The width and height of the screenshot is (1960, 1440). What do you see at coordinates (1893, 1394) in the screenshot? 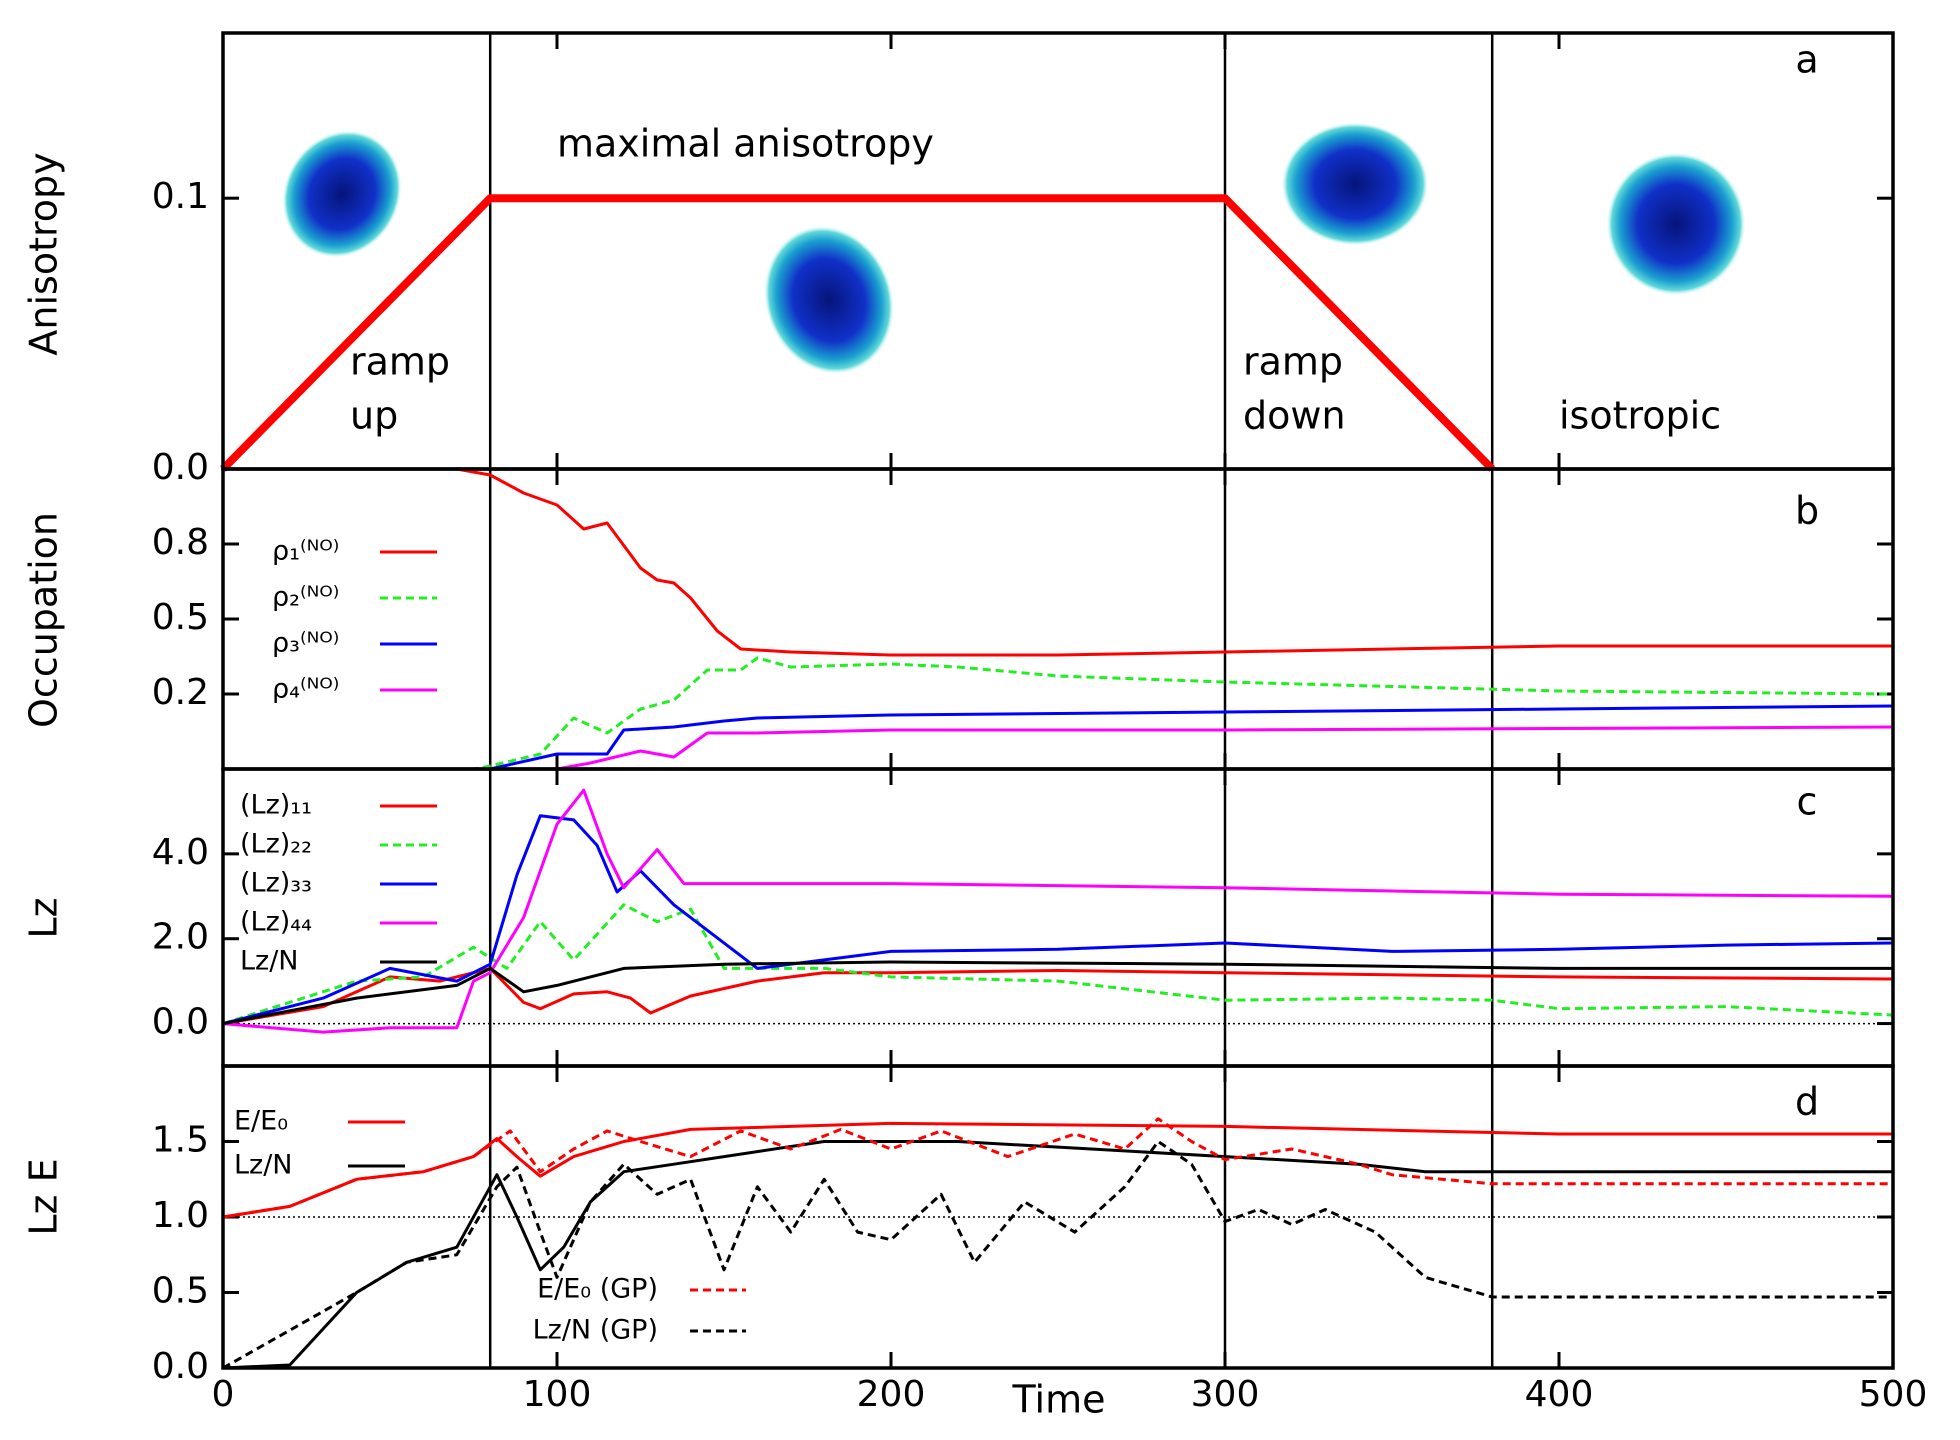
I see `x-tick-label: 500` at bounding box center [1893, 1394].